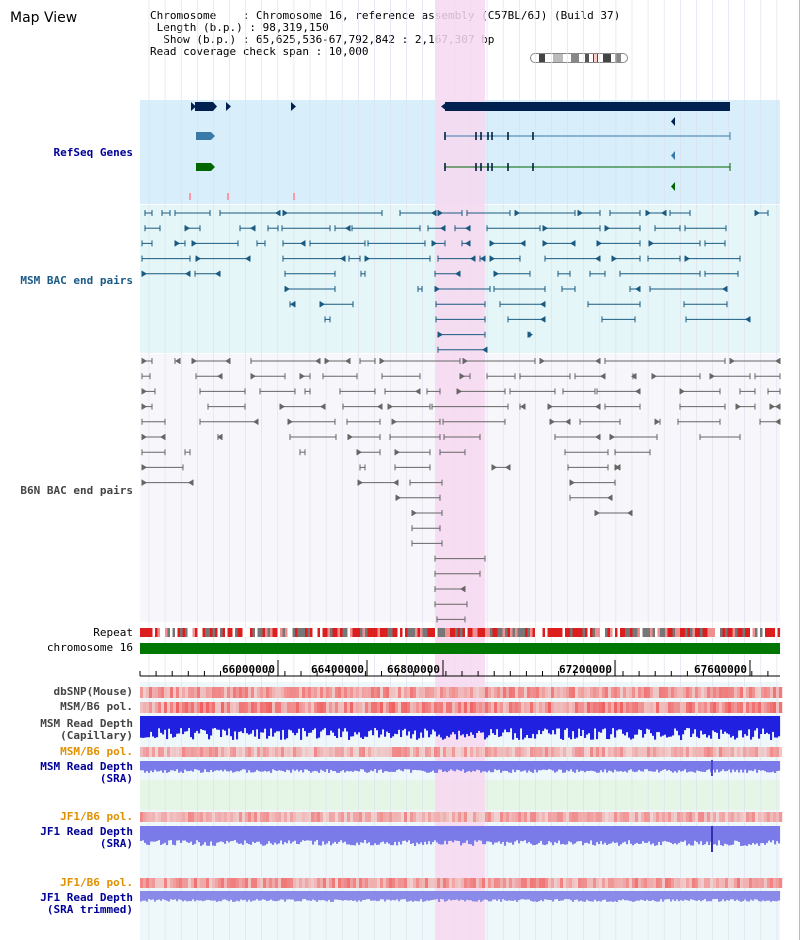  I want to click on gene-transcript, so click(203, 167).